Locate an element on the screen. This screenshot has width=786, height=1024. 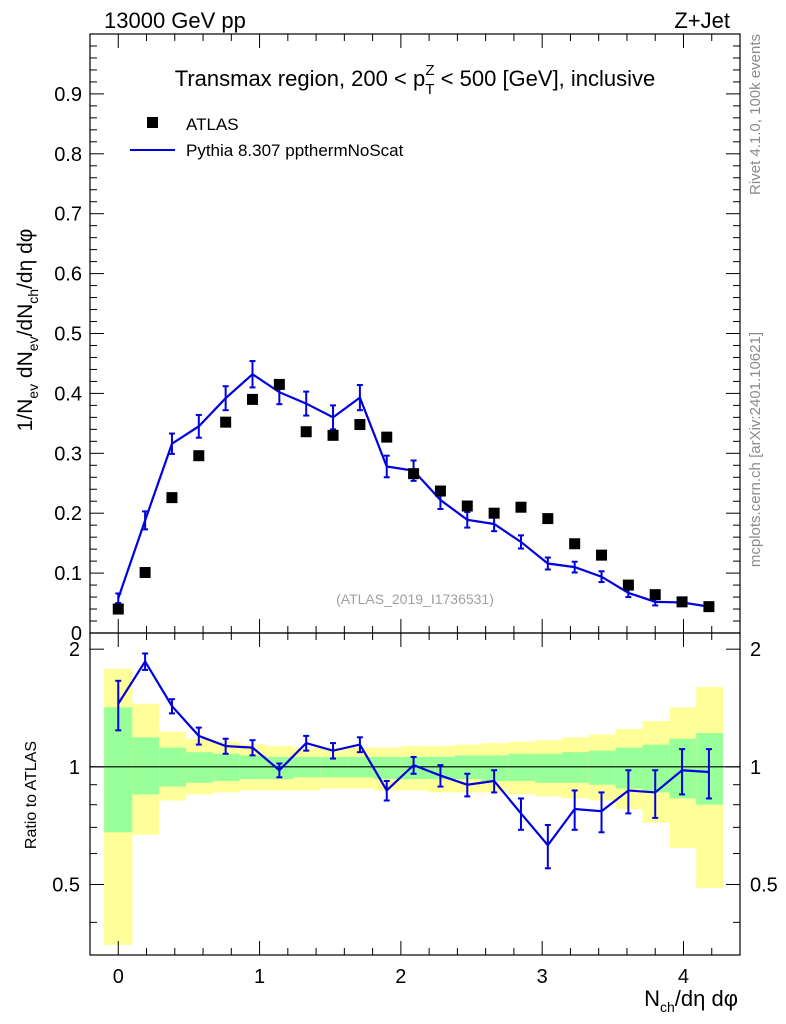
main-ytick-label: 0.9 is located at coordinates (68, 95).